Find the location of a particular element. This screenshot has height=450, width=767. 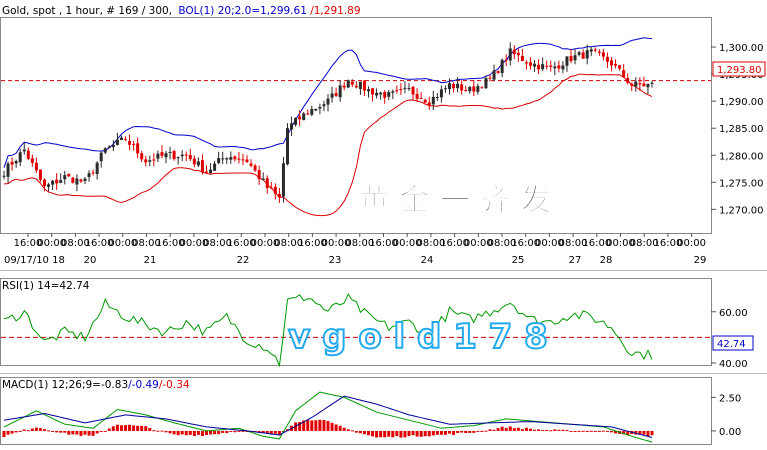

macd-title: MACD(1) 12;26;9=-0.83/-0.49/-0.34 is located at coordinates (96, 385).